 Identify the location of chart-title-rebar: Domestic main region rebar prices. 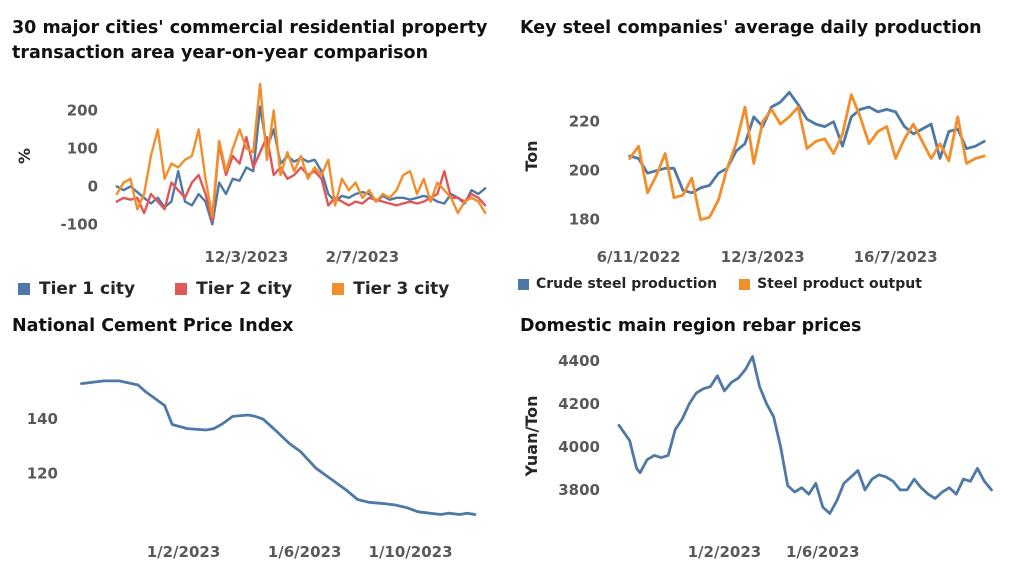
(691, 326).